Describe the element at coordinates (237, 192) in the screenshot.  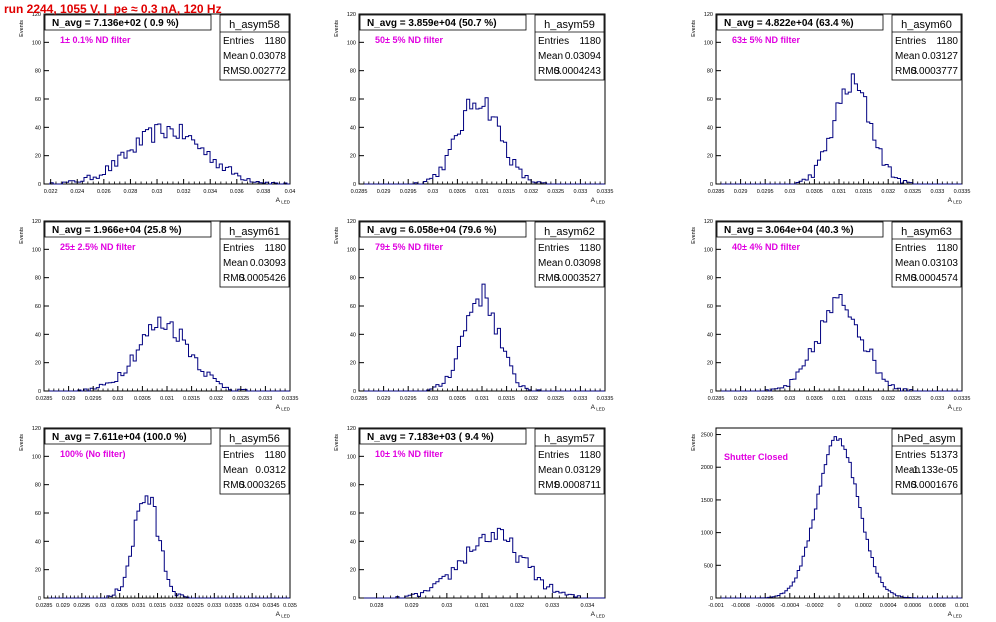
I see `x-tick-label: 0.036` at that location.